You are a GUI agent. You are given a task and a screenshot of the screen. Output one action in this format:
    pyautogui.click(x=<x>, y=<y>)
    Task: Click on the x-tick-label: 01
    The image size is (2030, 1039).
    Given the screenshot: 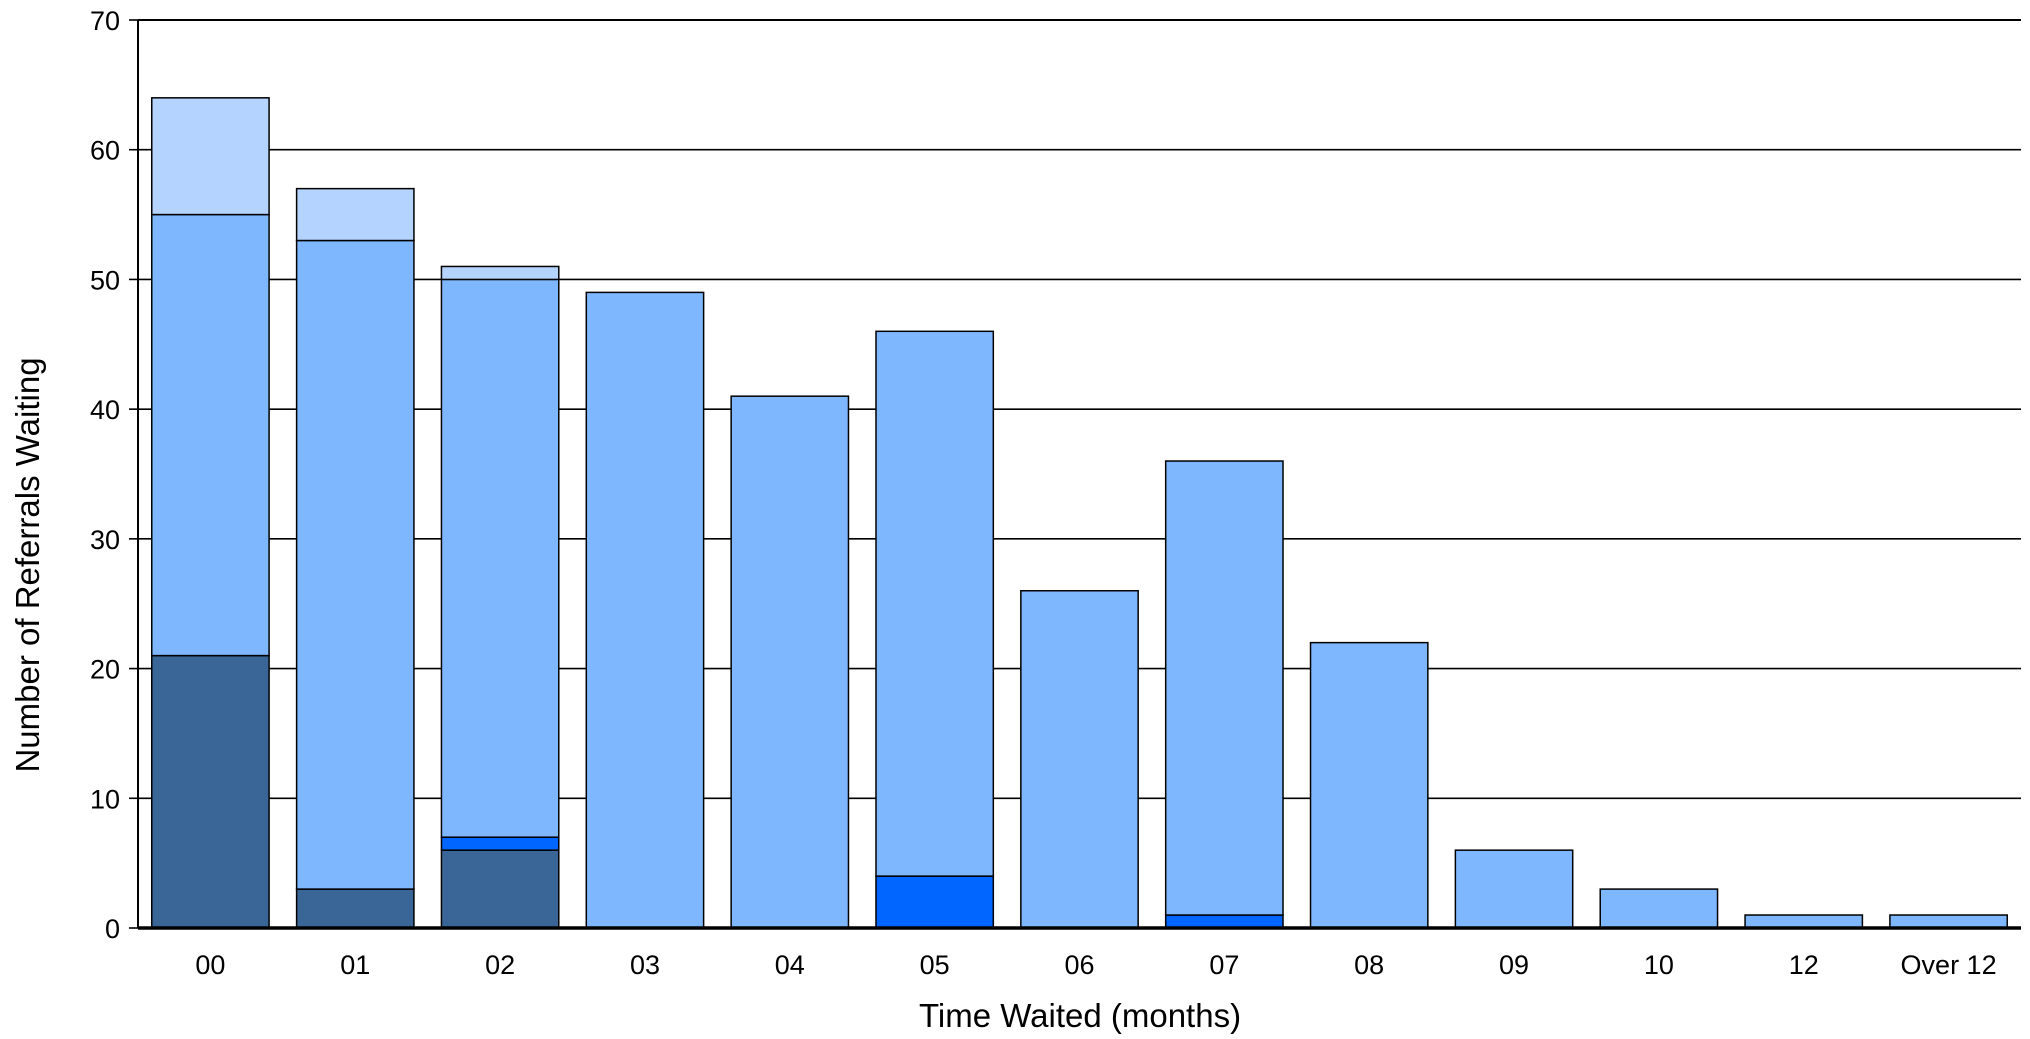 What is the action you would take?
    pyautogui.click(x=355, y=965)
    